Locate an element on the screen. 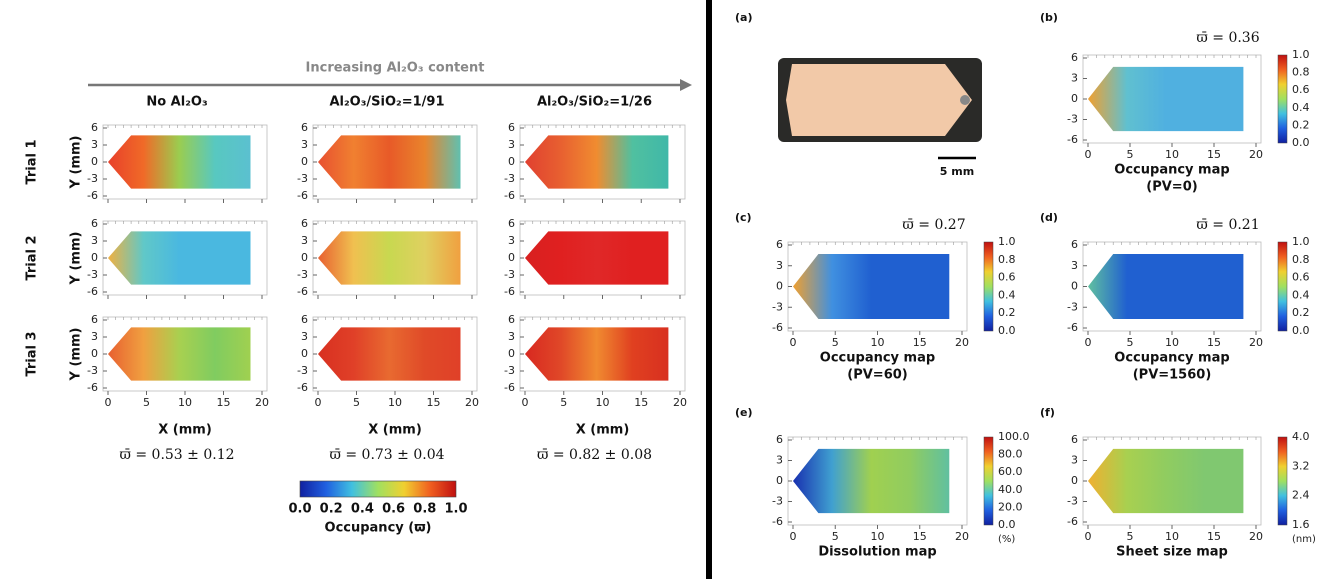 This screenshot has height=579, width=1317. caption: (PV=1560) is located at coordinates (1172, 375).